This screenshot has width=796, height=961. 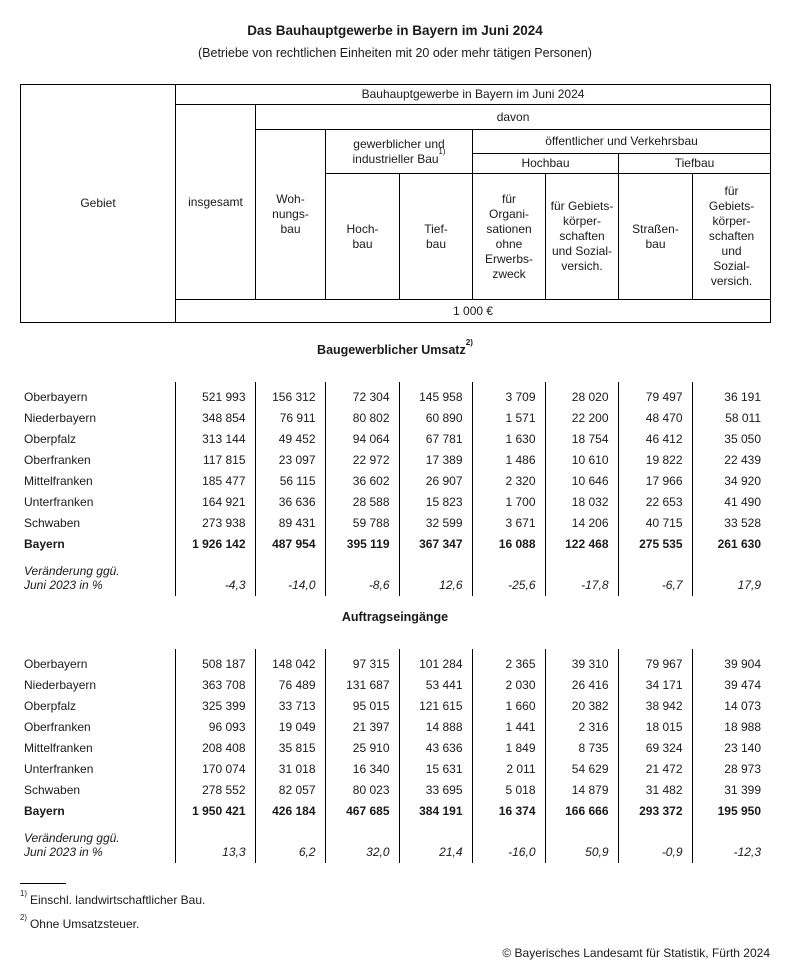 I want to click on footnote-2-marker: 2), so click(x=23, y=917).